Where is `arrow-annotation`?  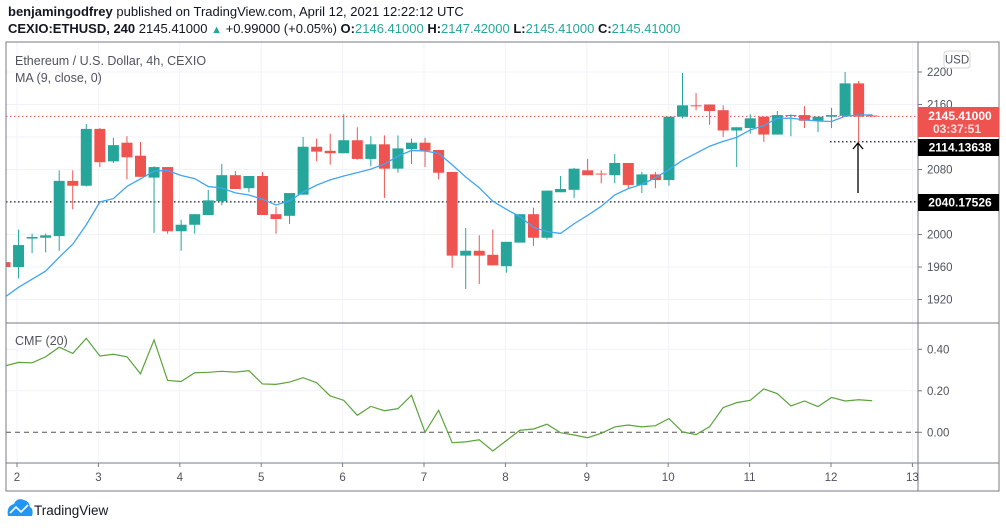
arrow-annotation is located at coordinates (858, 167).